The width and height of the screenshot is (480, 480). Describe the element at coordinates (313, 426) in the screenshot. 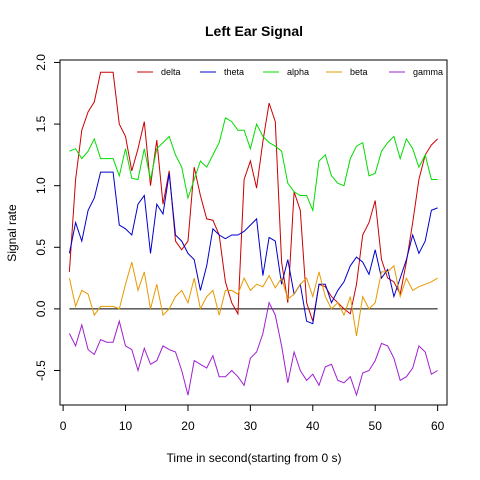

I see `x-tick-label: 40` at that location.